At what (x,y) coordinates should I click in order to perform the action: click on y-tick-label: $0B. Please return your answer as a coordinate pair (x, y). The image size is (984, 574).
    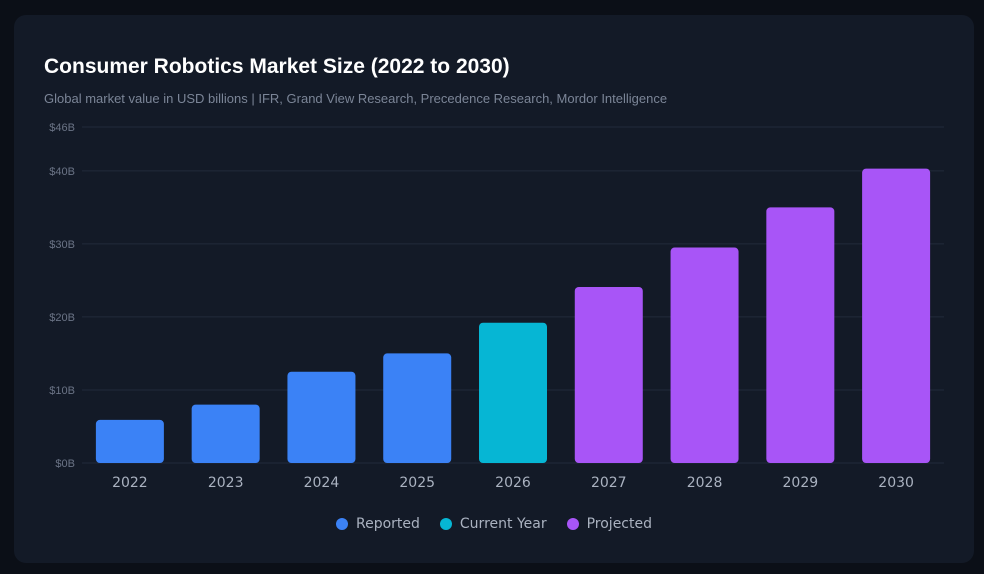
    Looking at the image, I should click on (65, 464).